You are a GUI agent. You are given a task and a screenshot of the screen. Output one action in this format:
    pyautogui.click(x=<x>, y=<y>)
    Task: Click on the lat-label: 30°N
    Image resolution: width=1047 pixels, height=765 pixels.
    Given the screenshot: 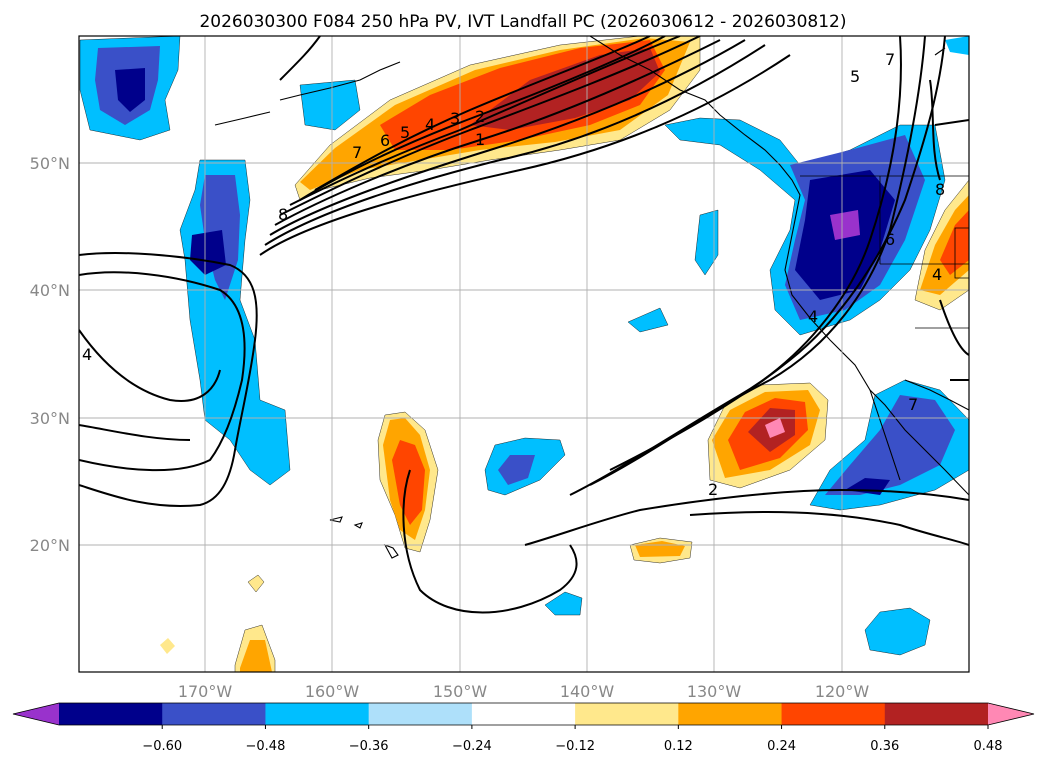 What is the action you would take?
    pyautogui.click(x=50, y=418)
    